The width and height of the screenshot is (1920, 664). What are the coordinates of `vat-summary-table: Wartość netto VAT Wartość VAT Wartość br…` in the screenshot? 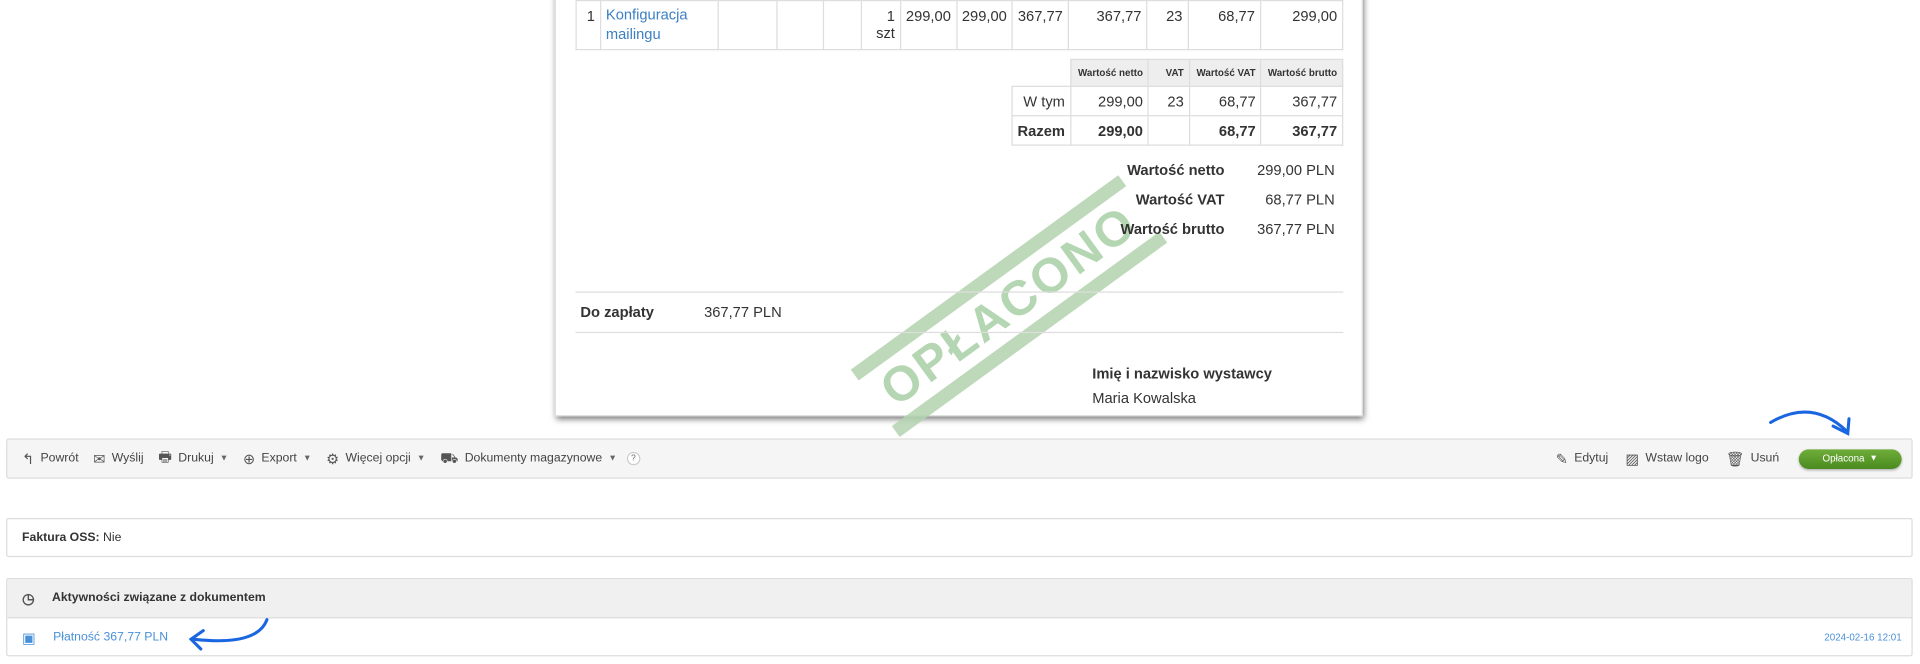 It's located at (1177, 102).